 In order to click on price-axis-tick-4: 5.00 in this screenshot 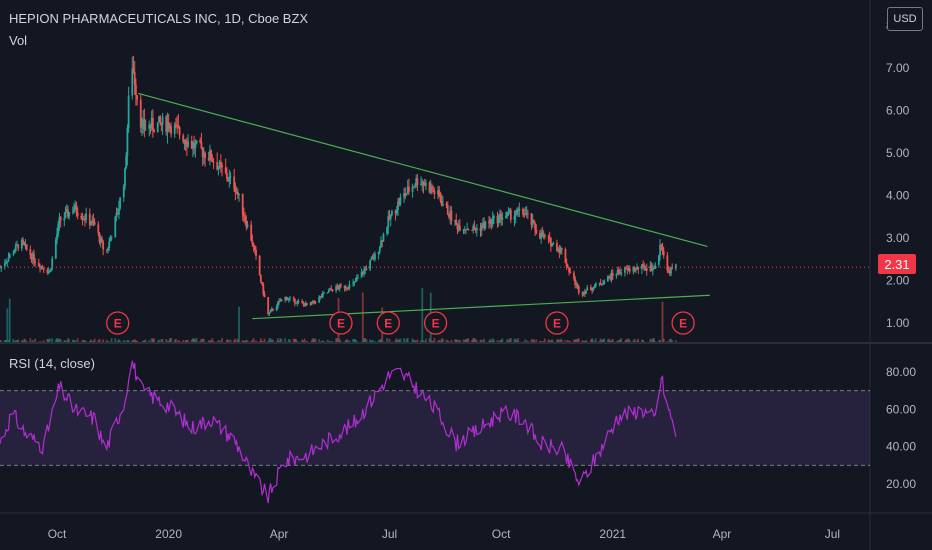, I will do `click(898, 153)`.